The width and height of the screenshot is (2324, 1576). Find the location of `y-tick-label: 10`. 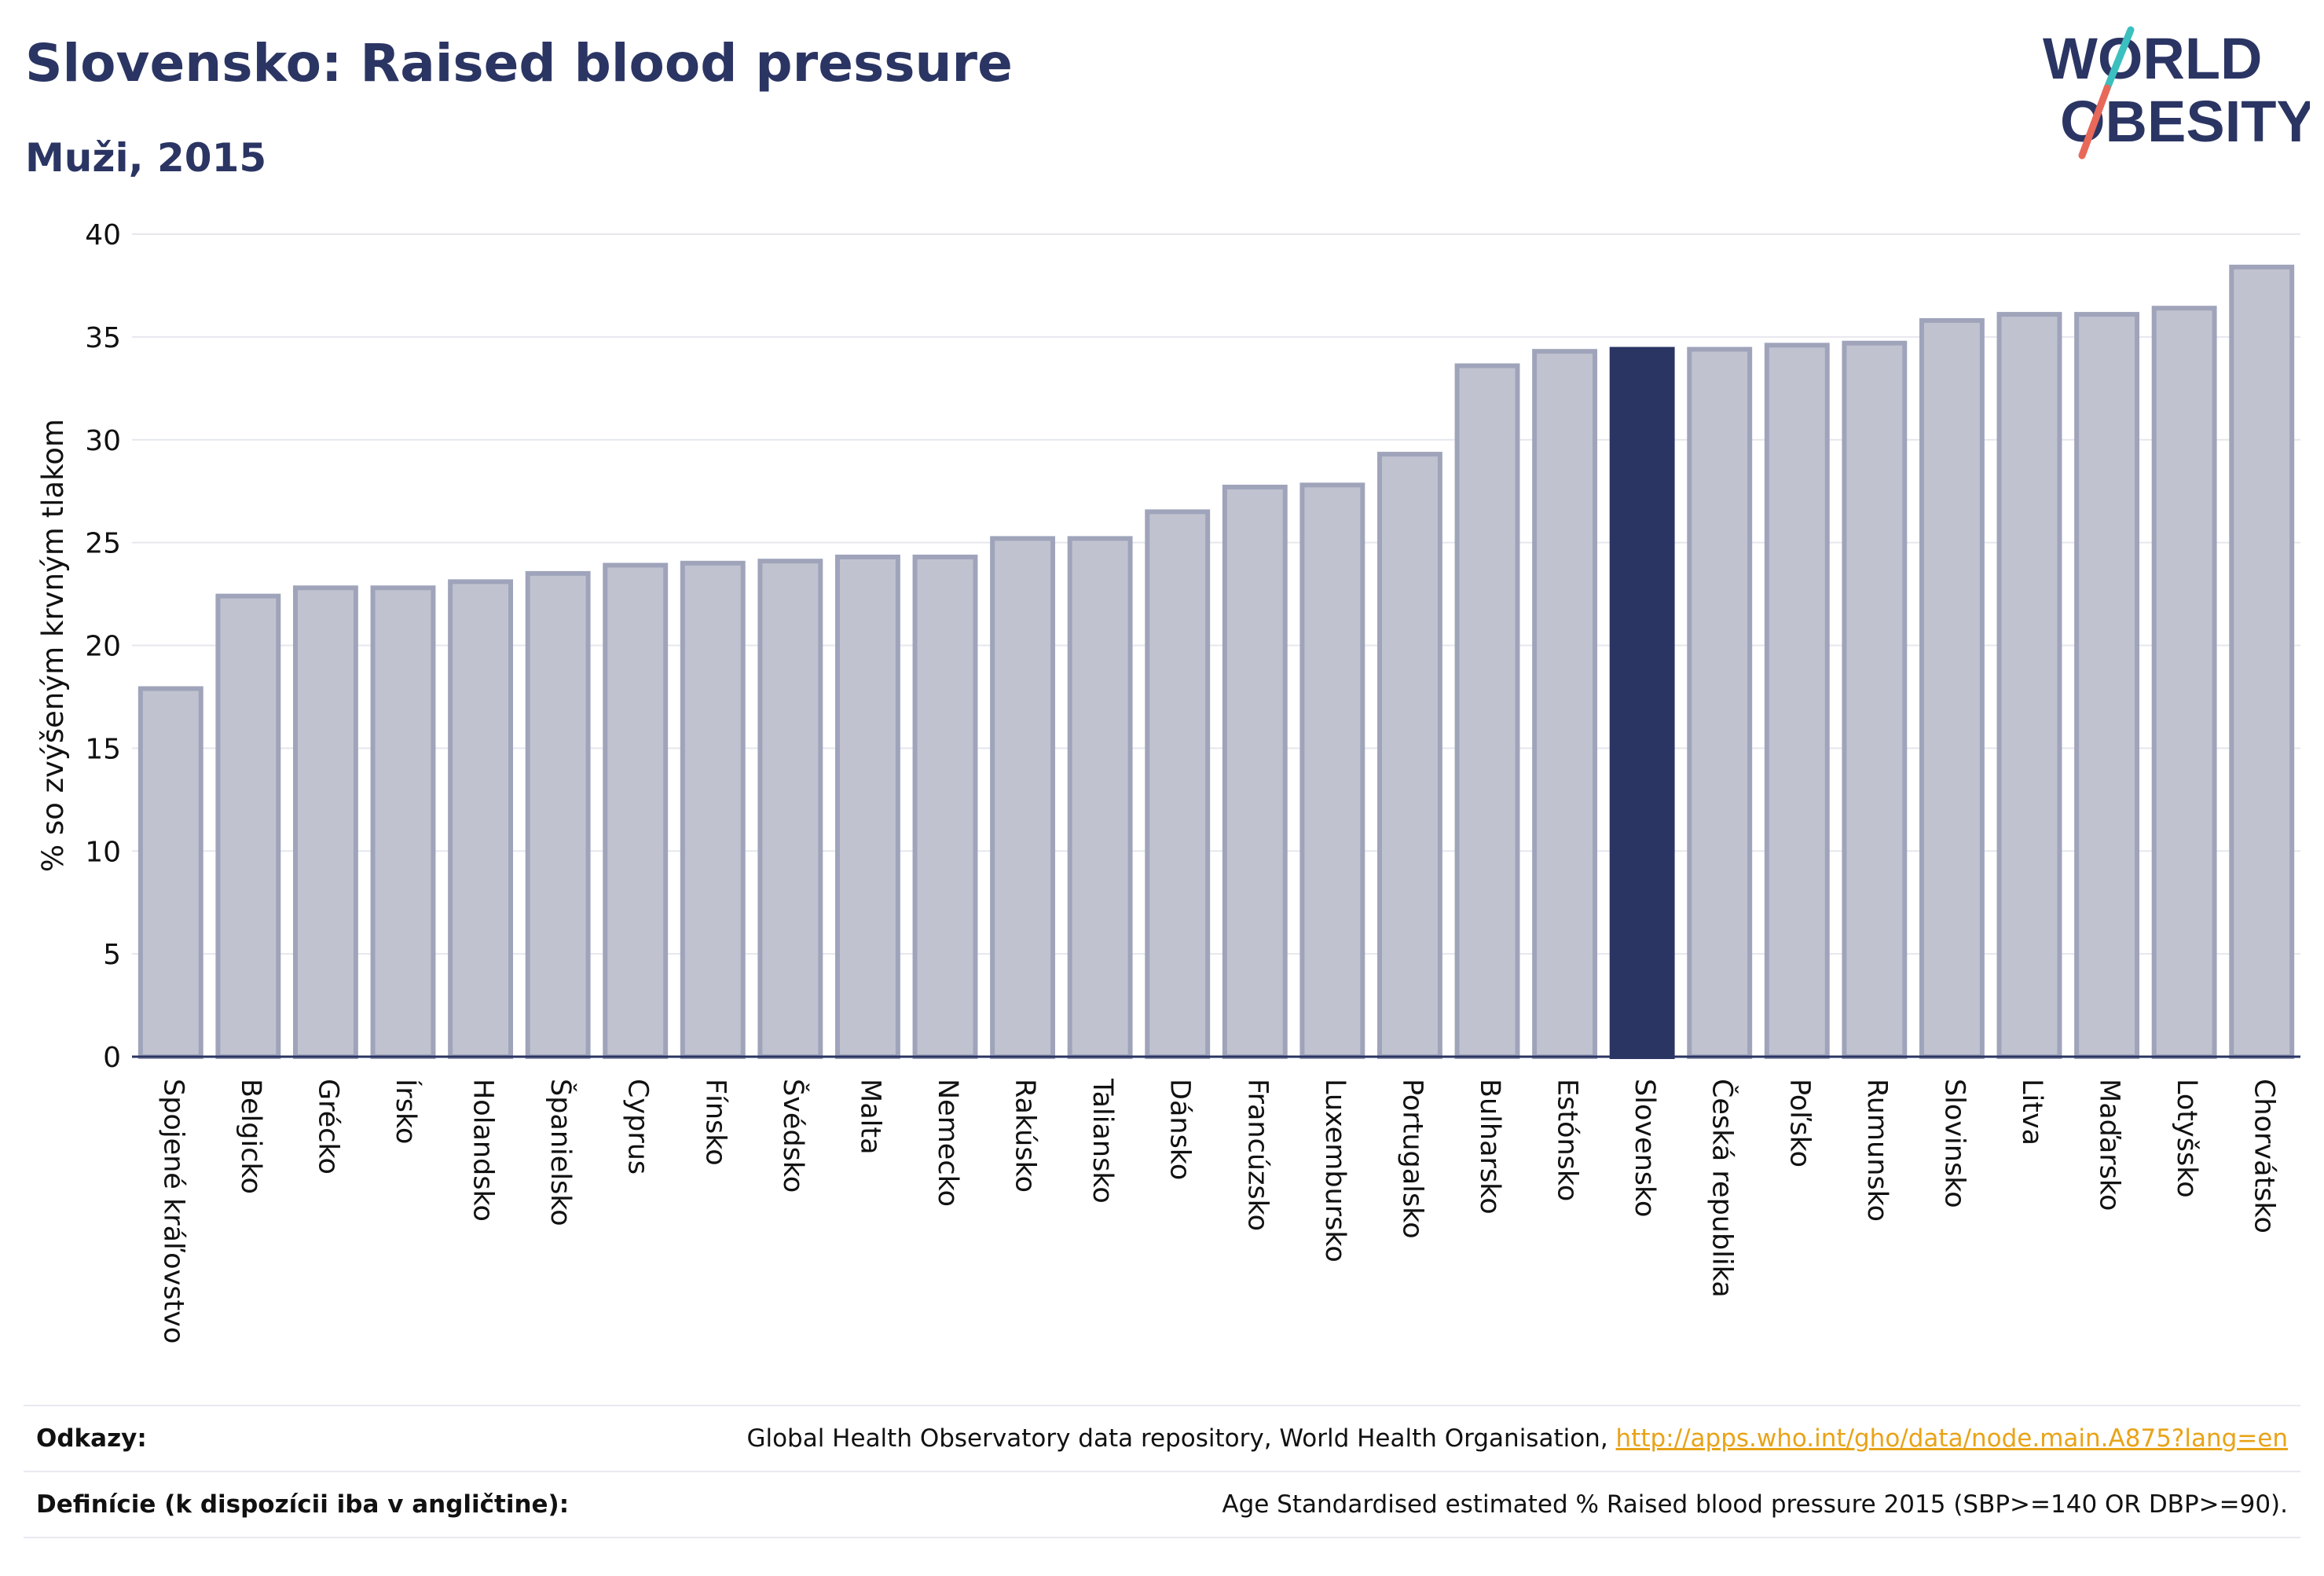

y-tick-label: 10 is located at coordinates (103, 852).